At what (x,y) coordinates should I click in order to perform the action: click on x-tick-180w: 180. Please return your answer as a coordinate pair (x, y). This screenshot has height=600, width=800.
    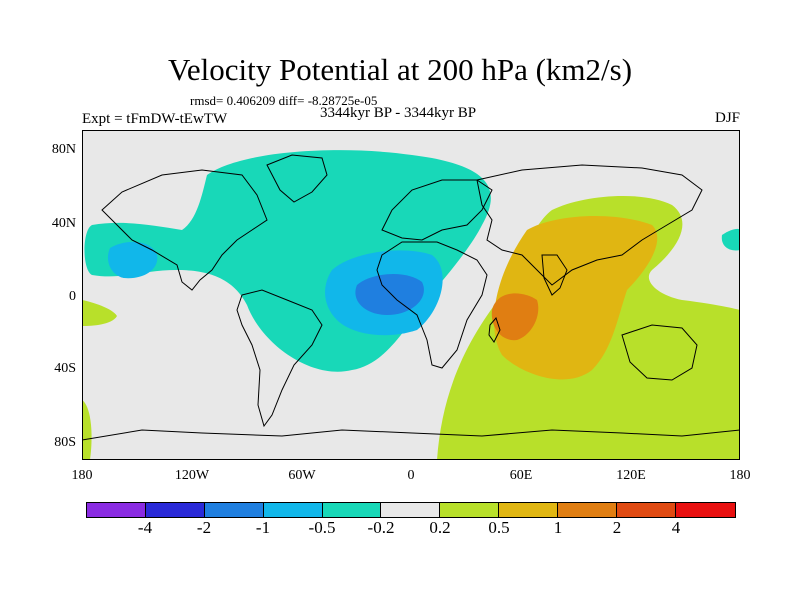
    Looking at the image, I should click on (82, 475).